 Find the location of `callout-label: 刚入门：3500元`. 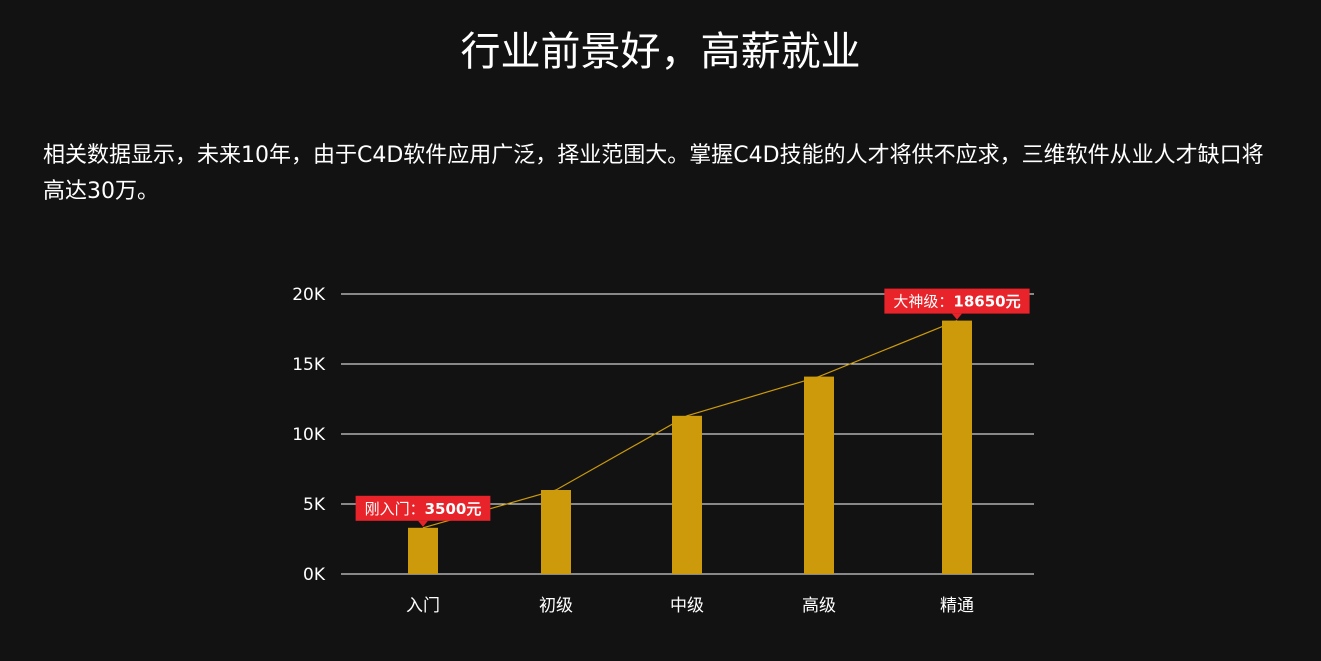

callout-label: 刚入门：3500元 is located at coordinates (423, 509).